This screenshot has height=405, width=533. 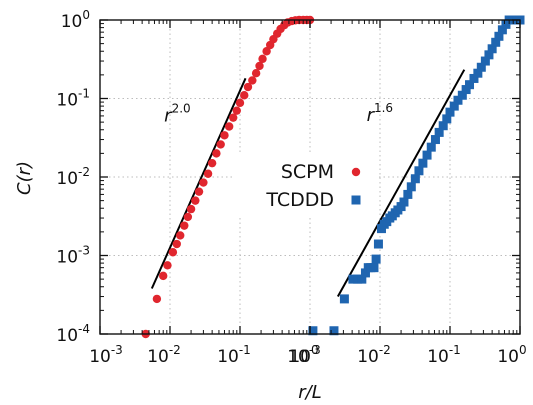 I want to click on y-tick-label: 10⁰, so click(x=75, y=20).